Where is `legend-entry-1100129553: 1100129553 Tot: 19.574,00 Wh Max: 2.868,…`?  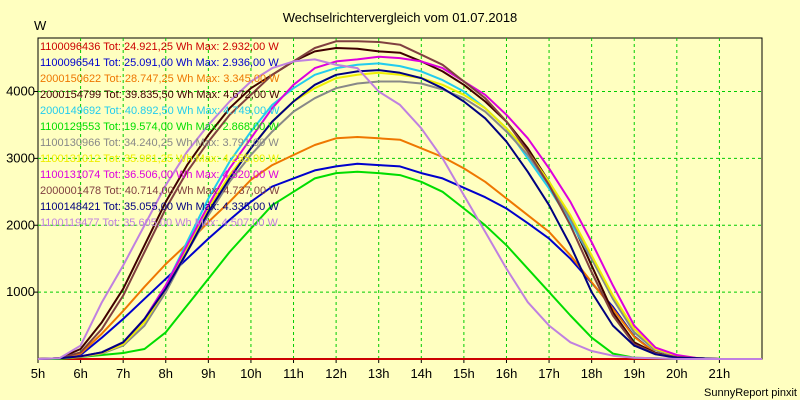 legend-entry-1100129553: 1100129553 Tot: 19.574,00 Wh Max: 2.868,… is located at coordinates (159, 127).